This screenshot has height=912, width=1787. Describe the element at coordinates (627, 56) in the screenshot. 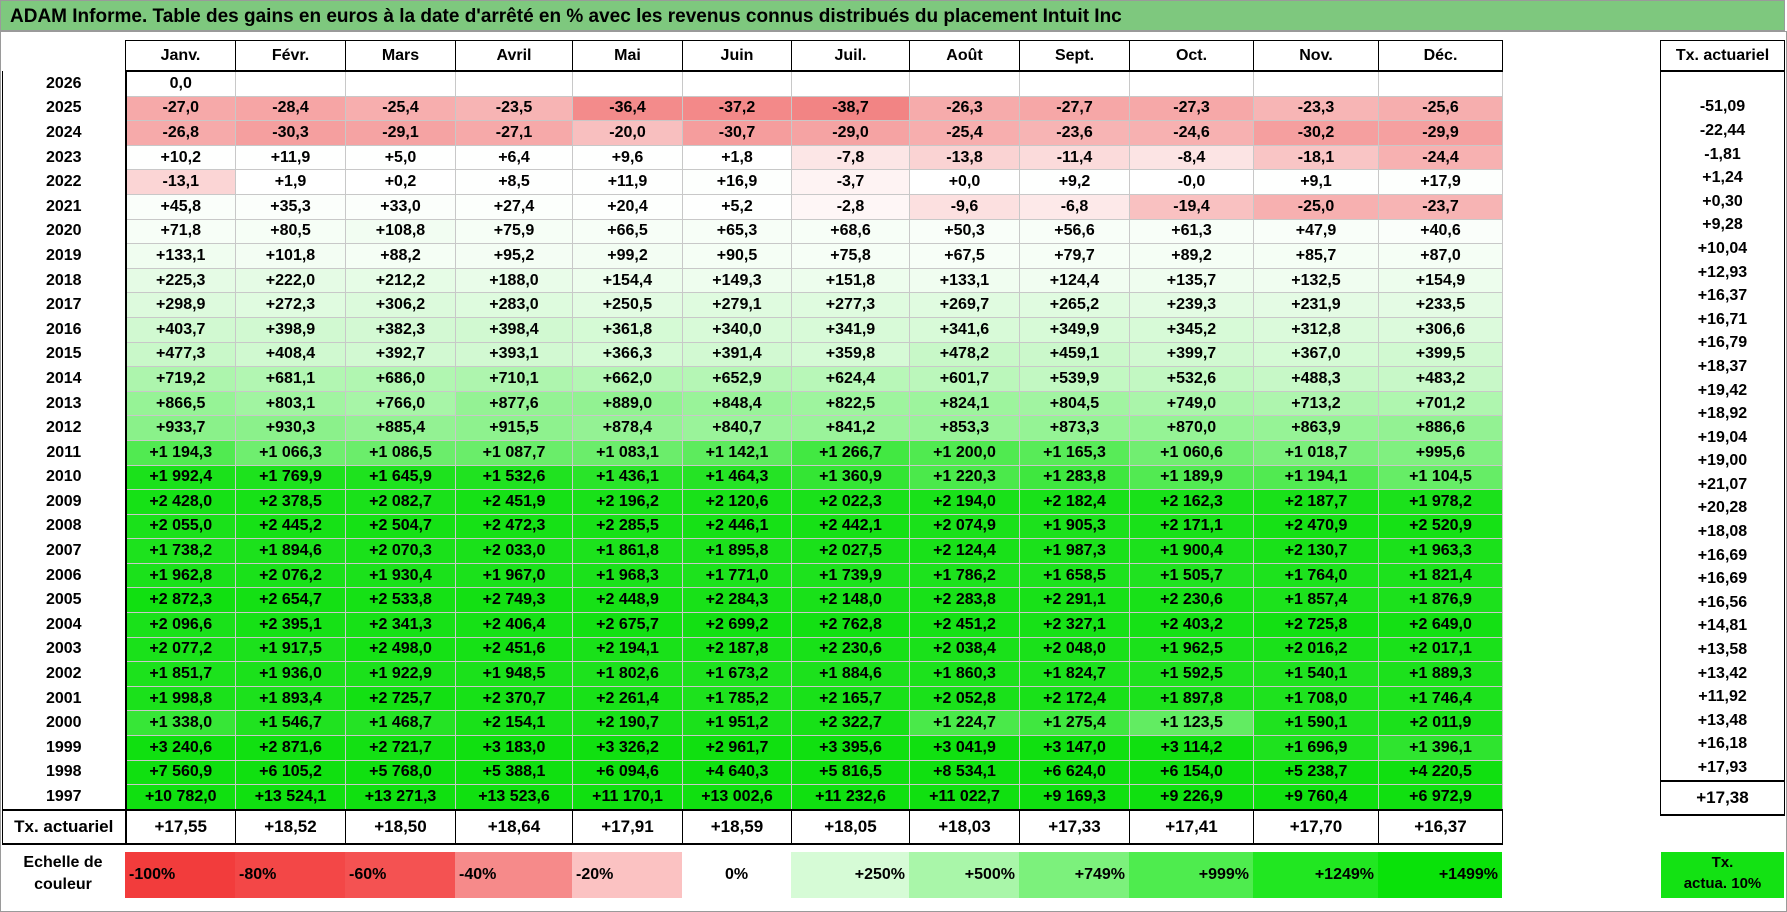

I see `month-header: Mai` at that location.